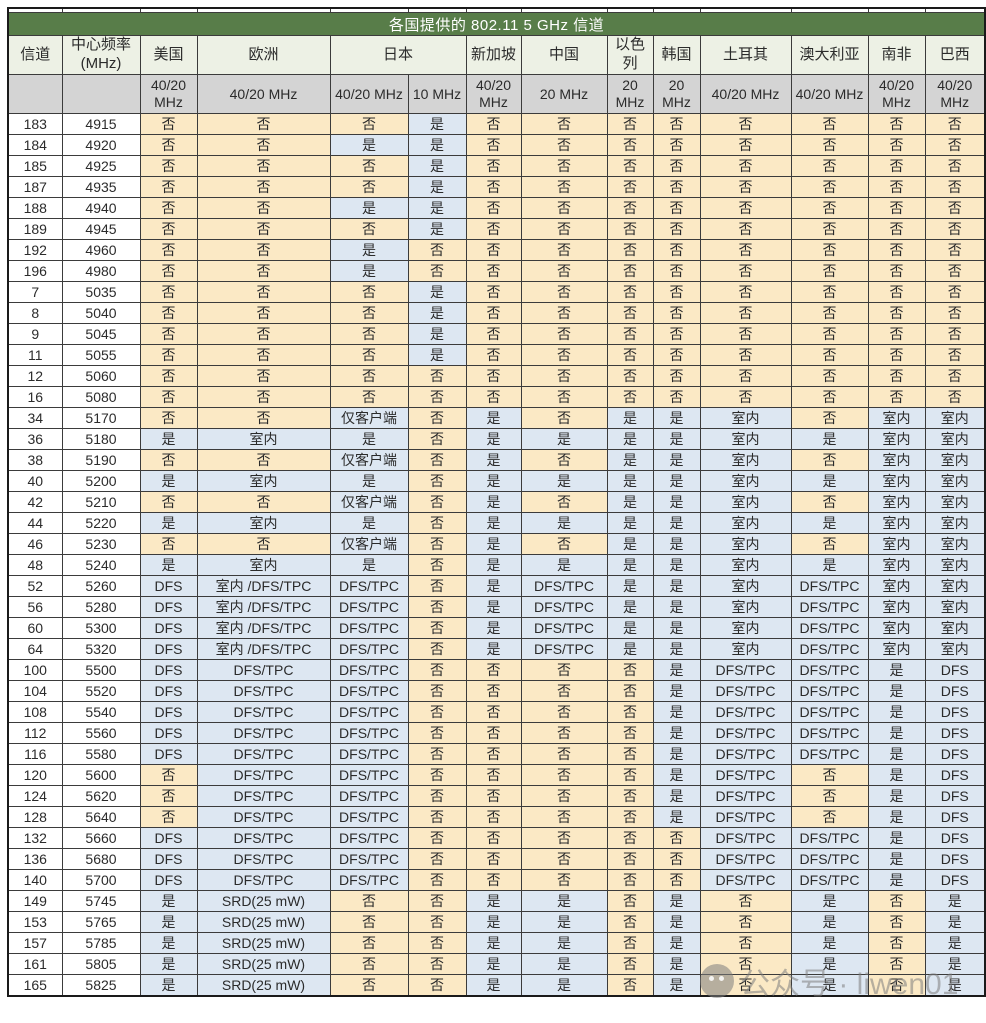  Describe the element at coordinates (35, 775) in the screenshot. I see `channel-cell: 120` at that location.